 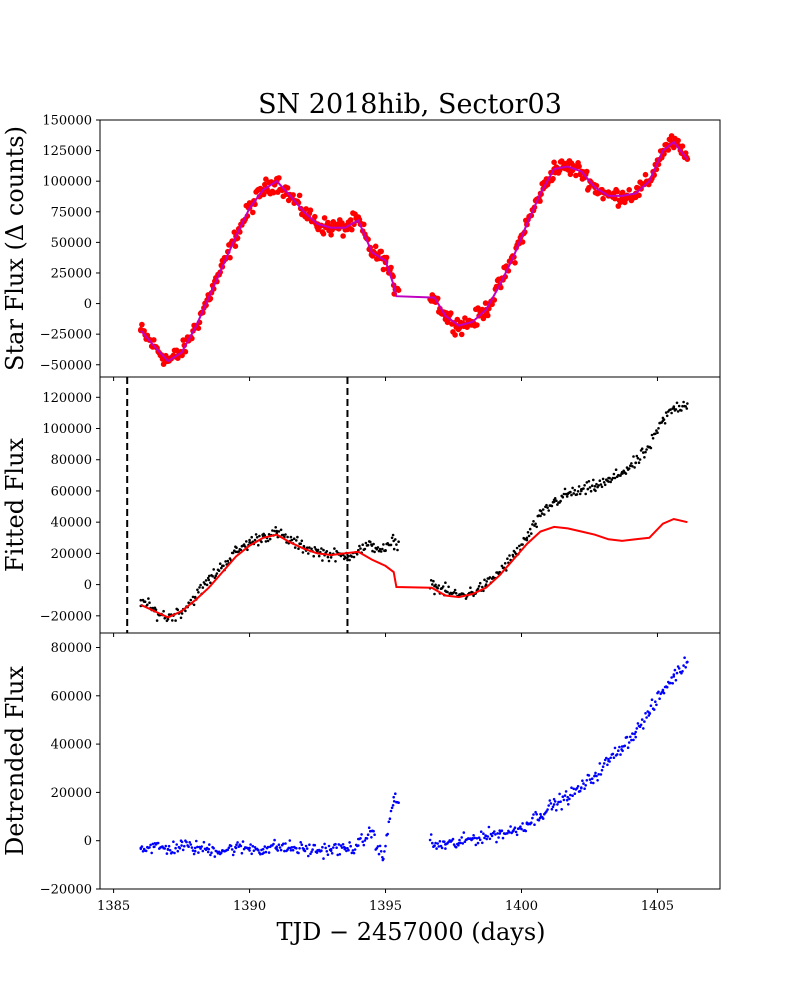 I want to click on y-tick-label: −20000, so click(x=66, y=616).